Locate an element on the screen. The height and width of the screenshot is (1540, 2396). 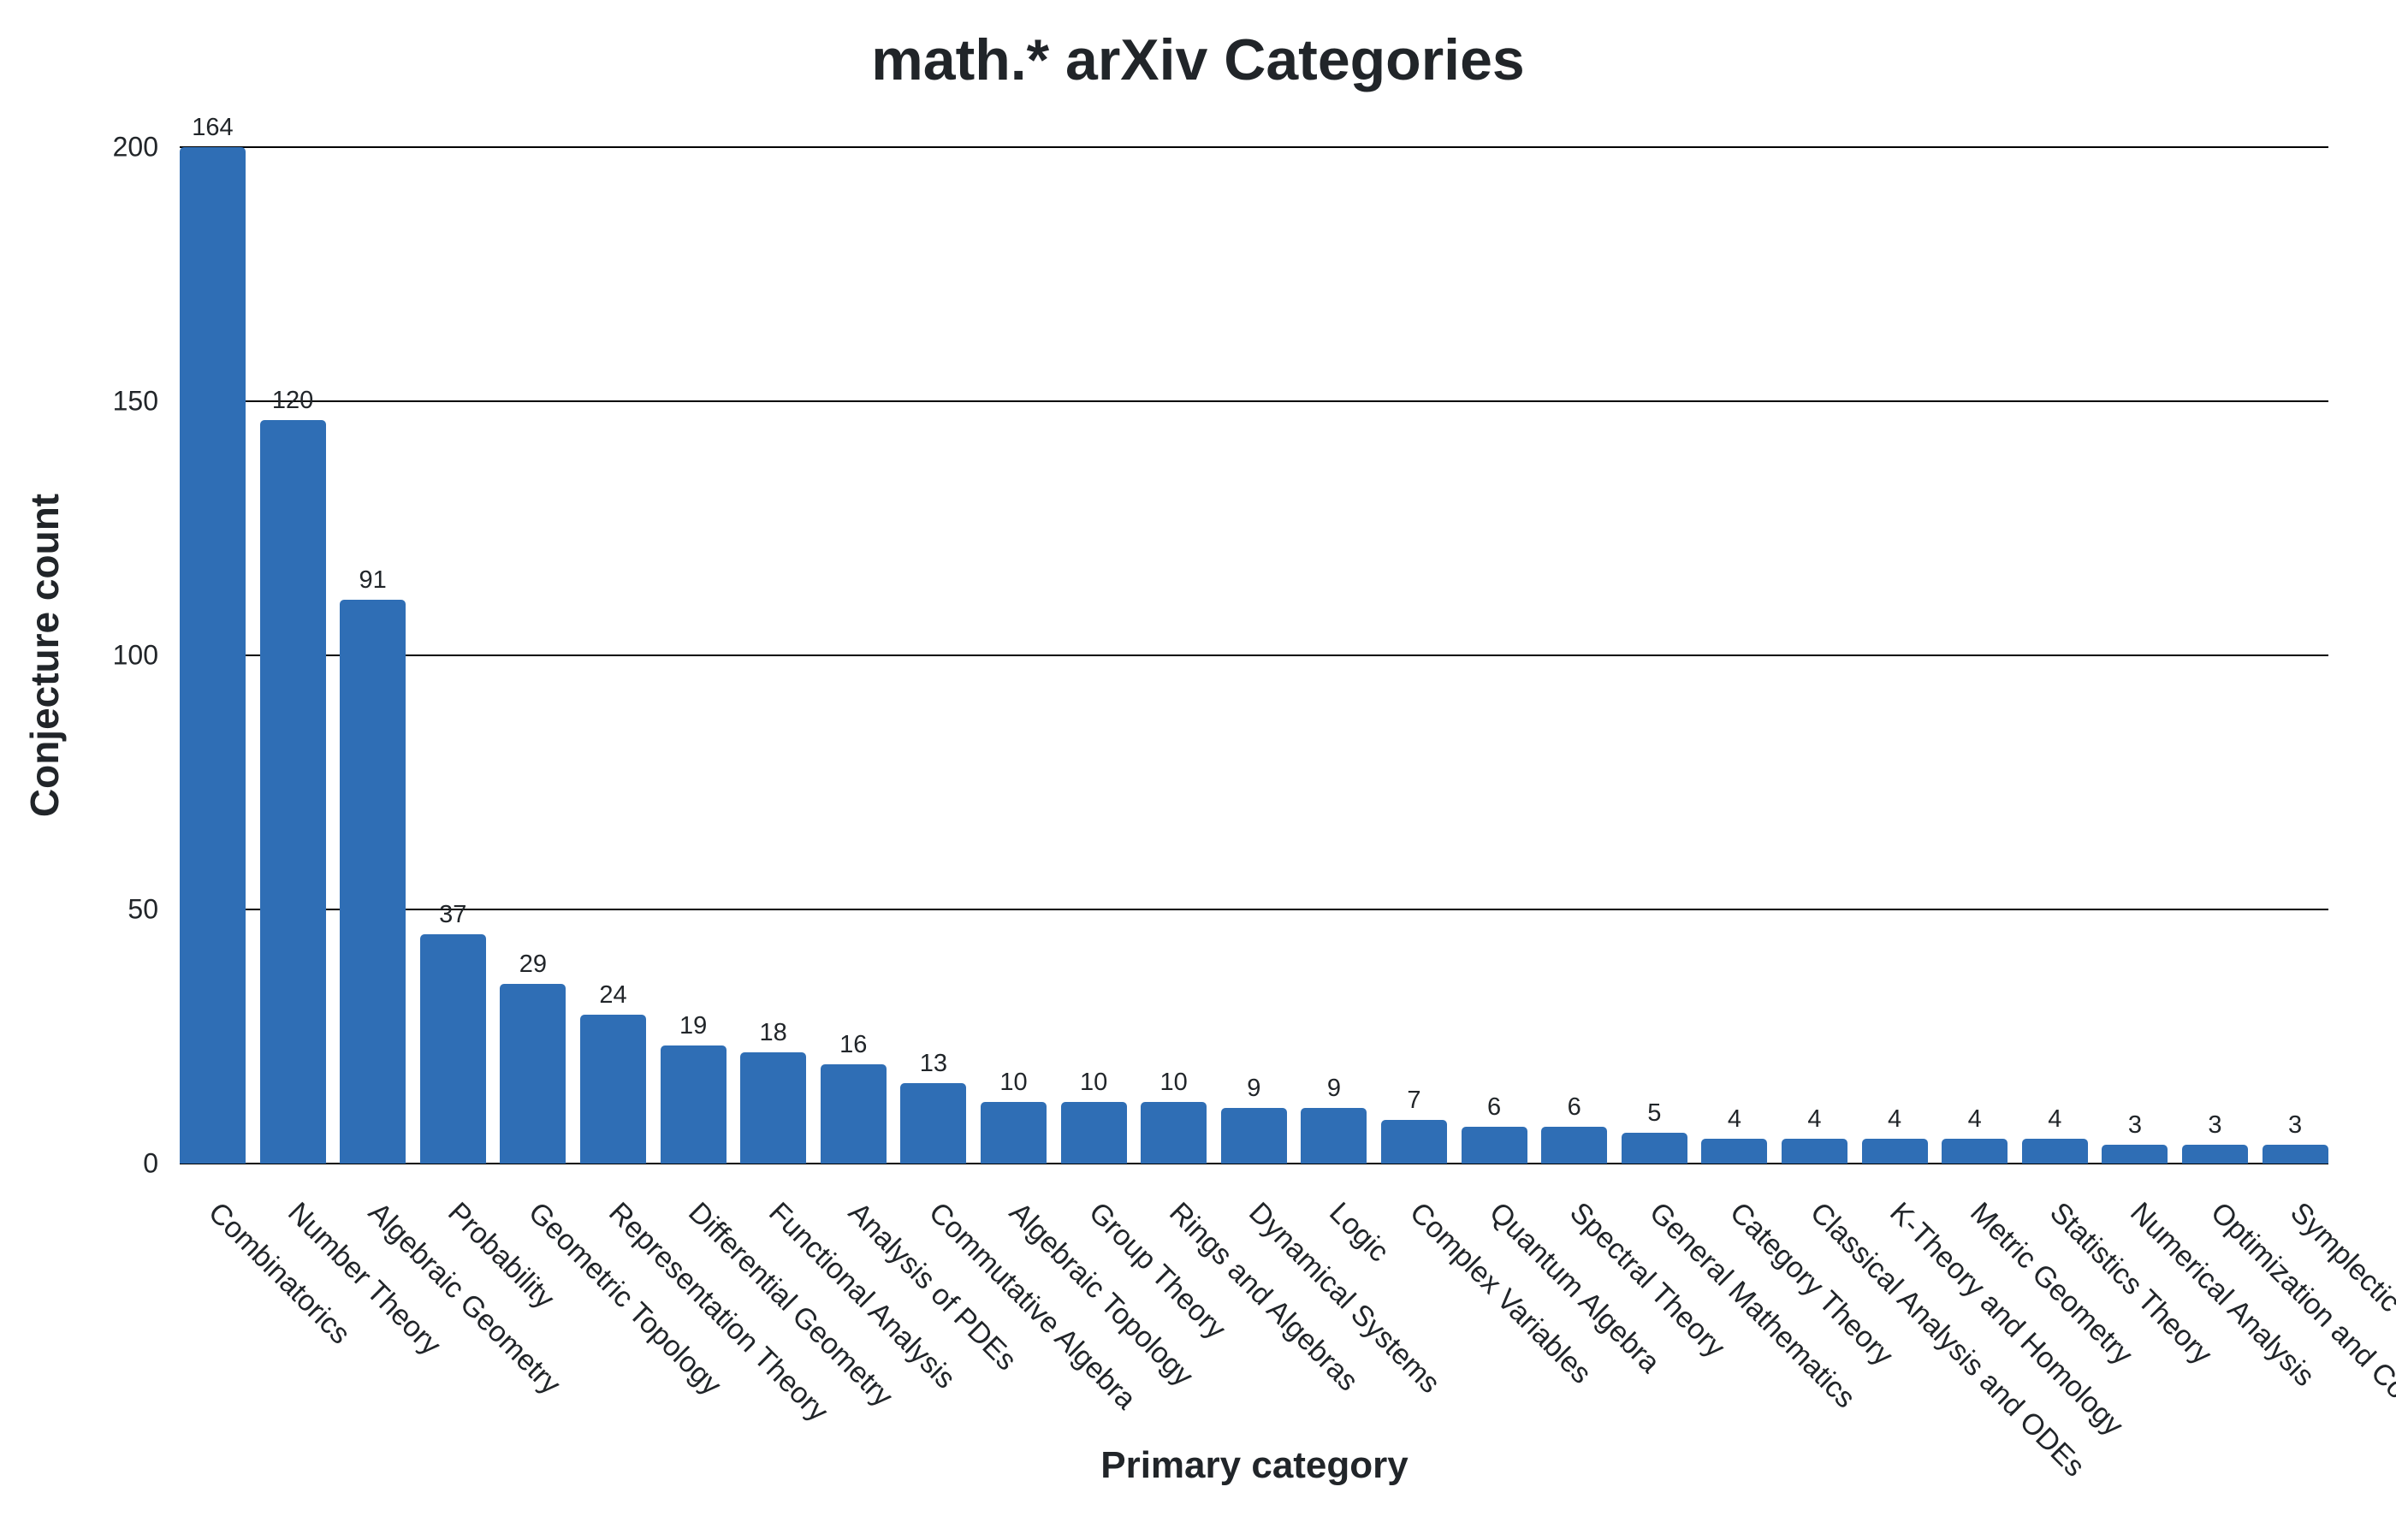
y-tick-label: 0 is located at coordinates (150, 1163).